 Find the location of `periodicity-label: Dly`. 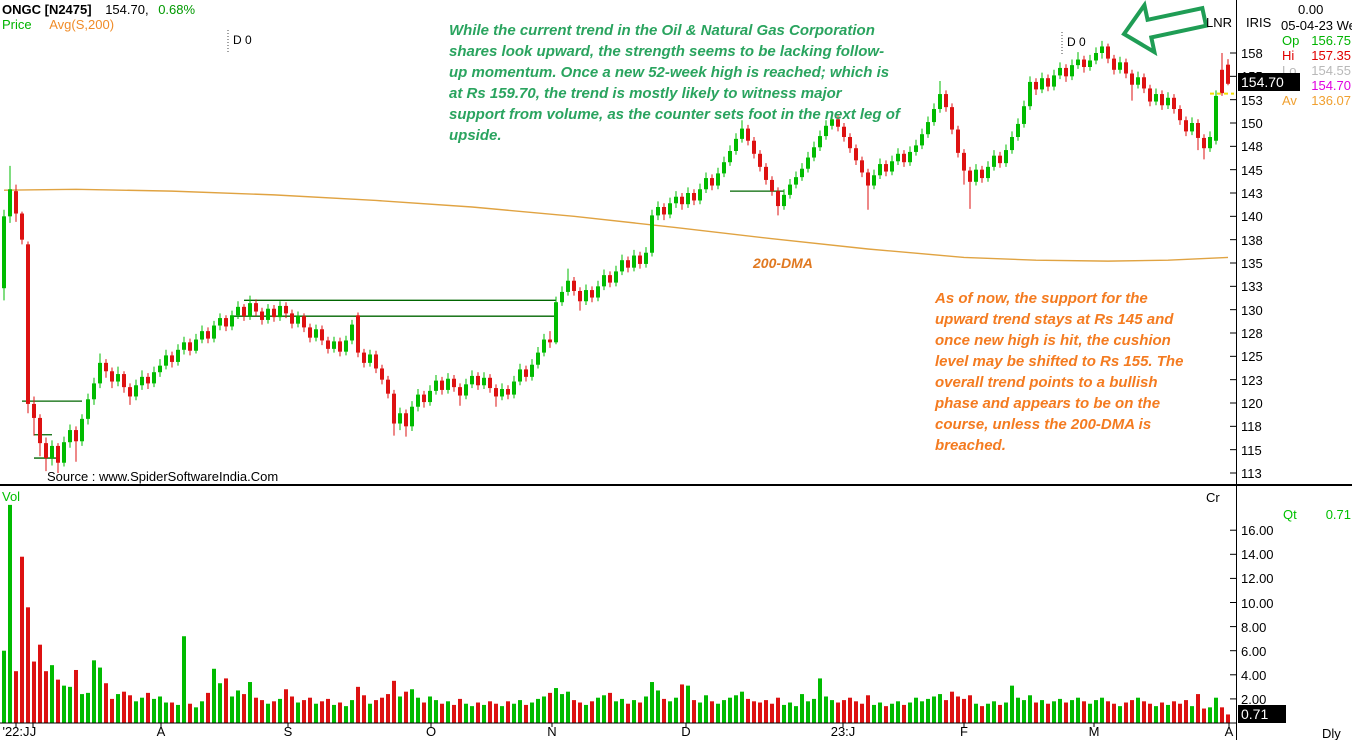

periodicity-label: Dly is located at coordinates (1331, 733).